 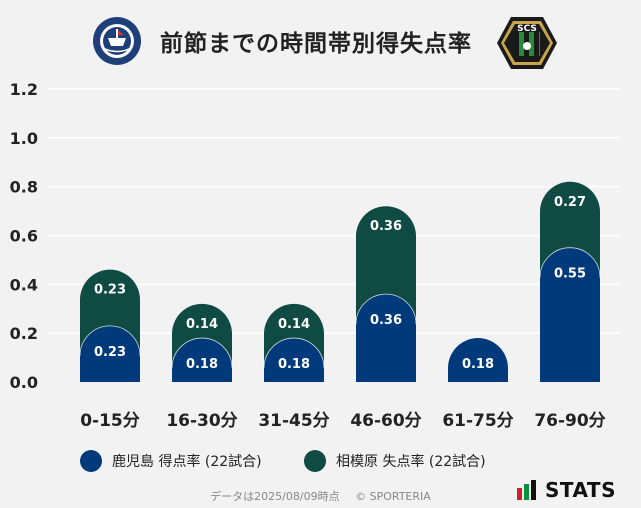 I want to click on data-label-home: 0.23, so click(x=110, y=352).